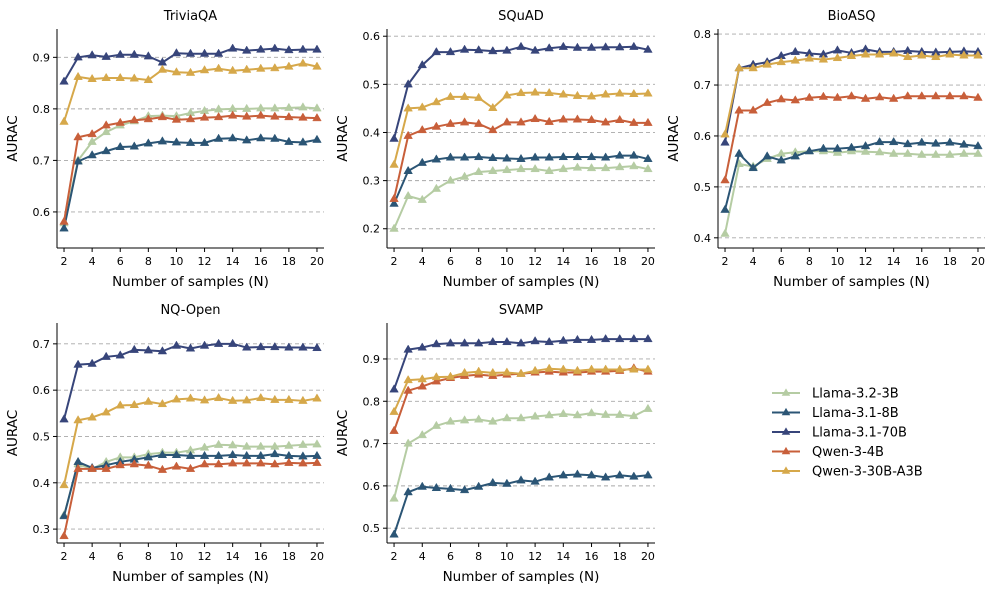 The height and width of the screenshot is (594, 997). I want to click on x-tick-label: 8, so click(809, 261).